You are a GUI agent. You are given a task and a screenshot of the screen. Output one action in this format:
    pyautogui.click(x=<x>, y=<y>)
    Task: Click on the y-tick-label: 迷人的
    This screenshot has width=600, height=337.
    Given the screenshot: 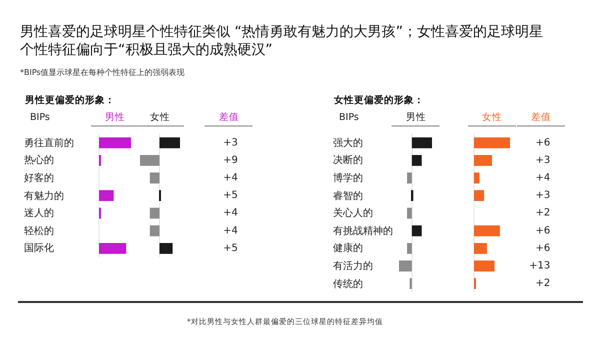 What is the action you would take?
    pyautogui.click(x=39, y=213)
    